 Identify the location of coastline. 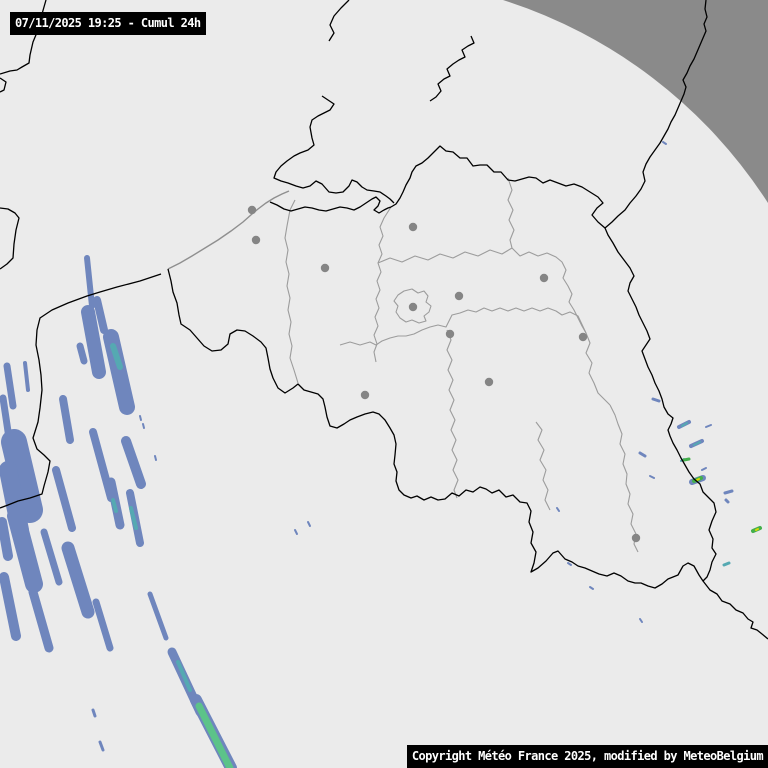
(228, 230).